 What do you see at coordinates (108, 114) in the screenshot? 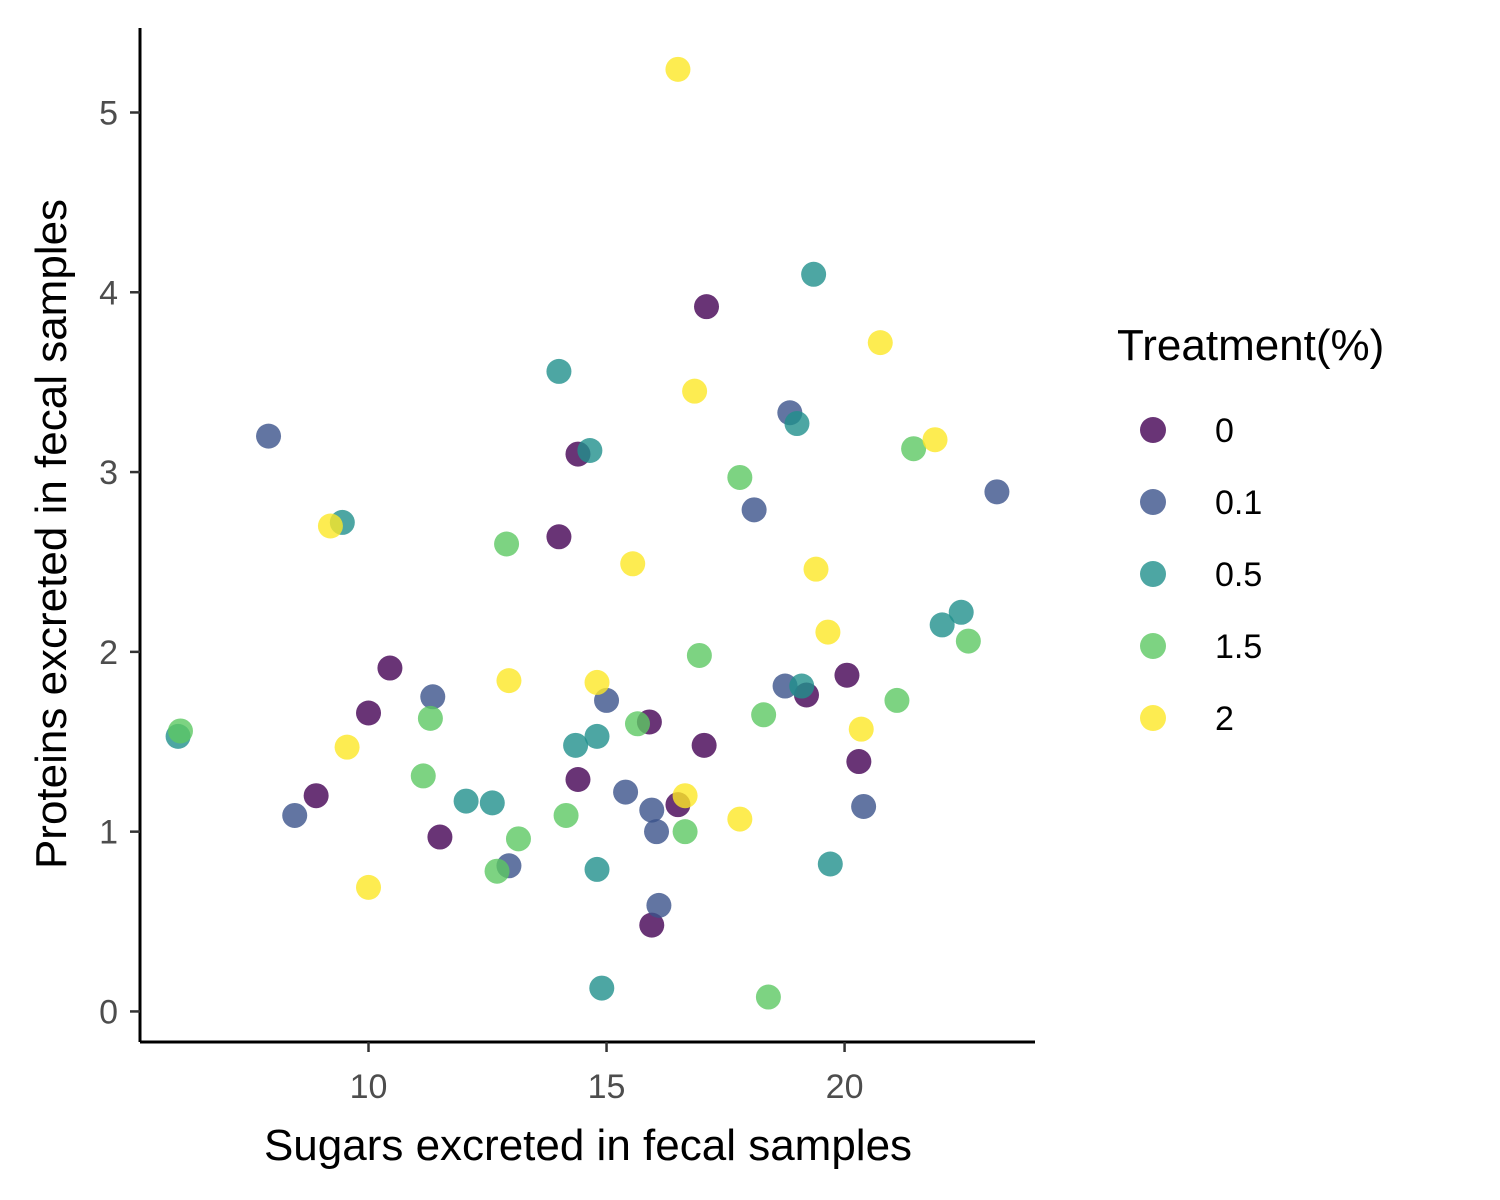
I see `y-tick-label: 5` at bounding box center [108, 114].